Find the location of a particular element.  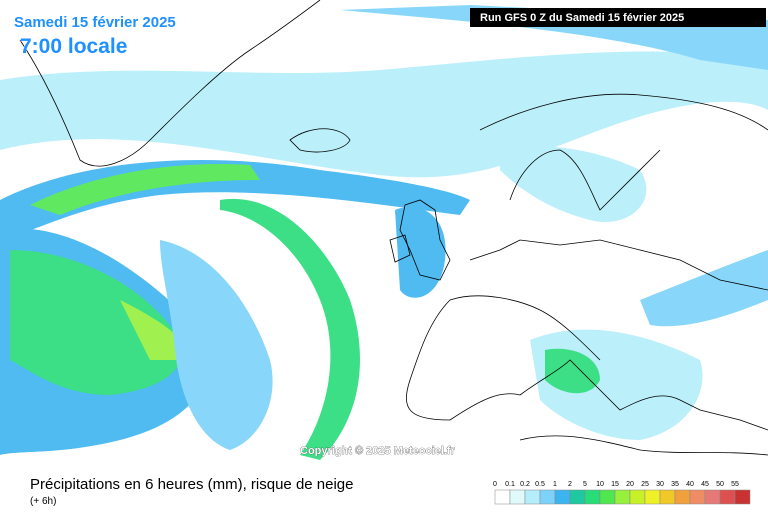

map-date: Samedi 15 février 2025 is located at coordinates (95, 22).